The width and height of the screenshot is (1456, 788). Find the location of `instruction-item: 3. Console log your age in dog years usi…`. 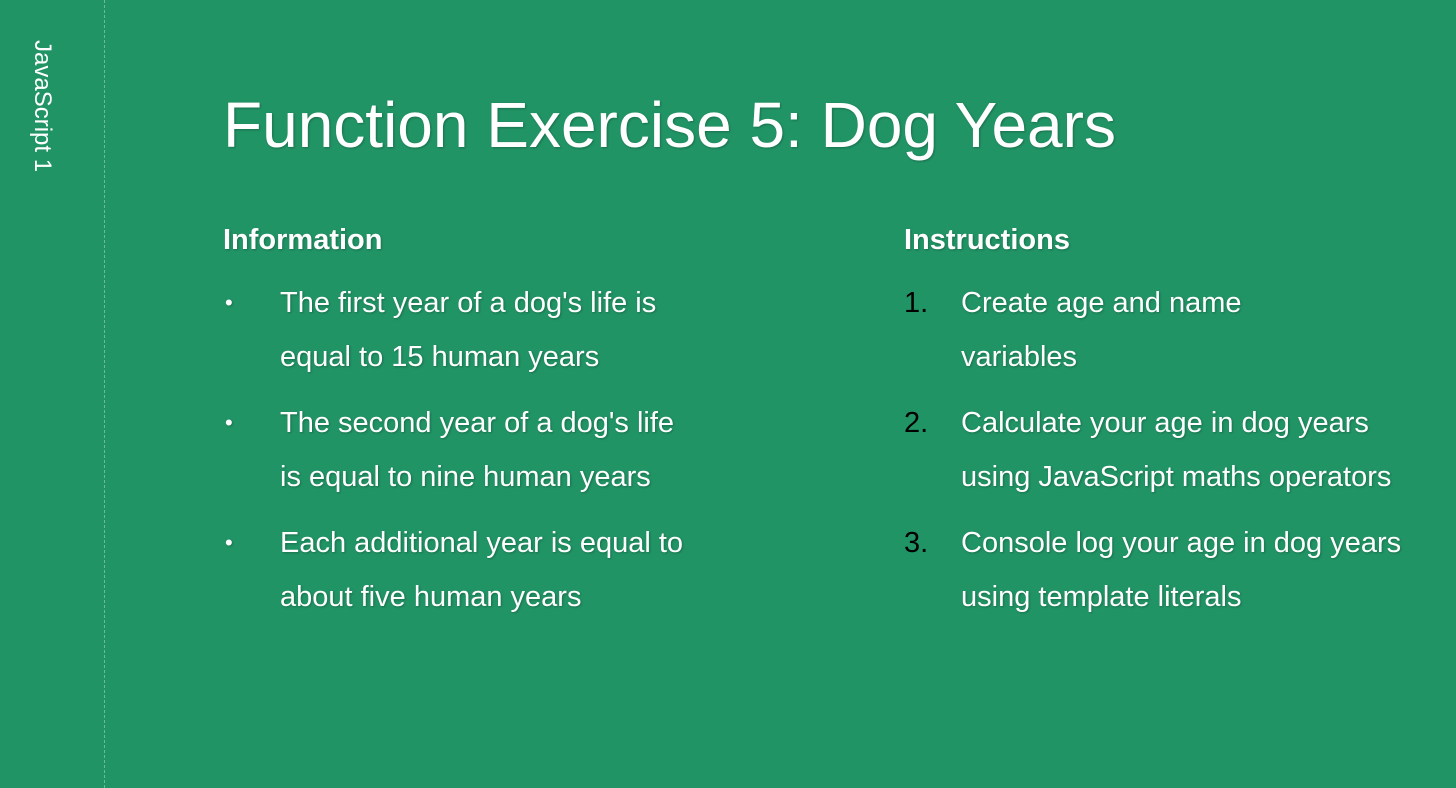

instruction-item: 3. Console log your age in dog years usi… is located at coordinates (1177, 570).